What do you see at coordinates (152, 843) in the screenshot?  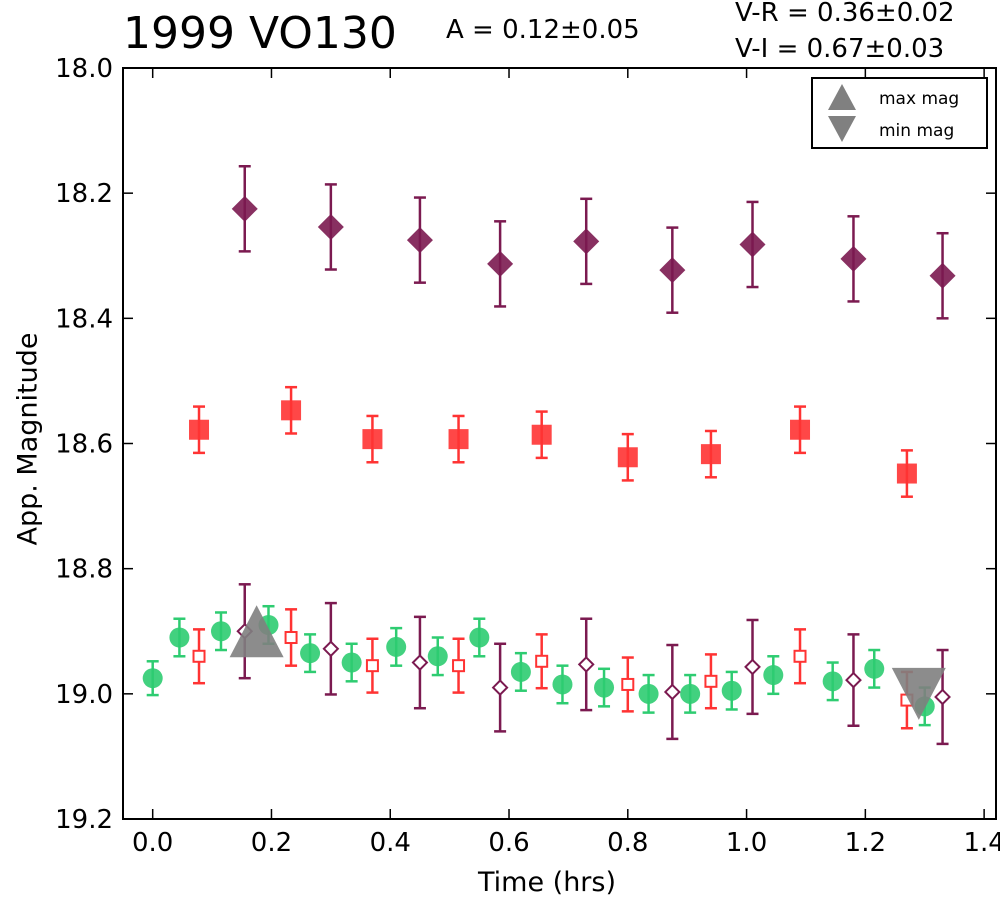 I see `x-tick-label: 0.0` at bounding box center [152, 843].